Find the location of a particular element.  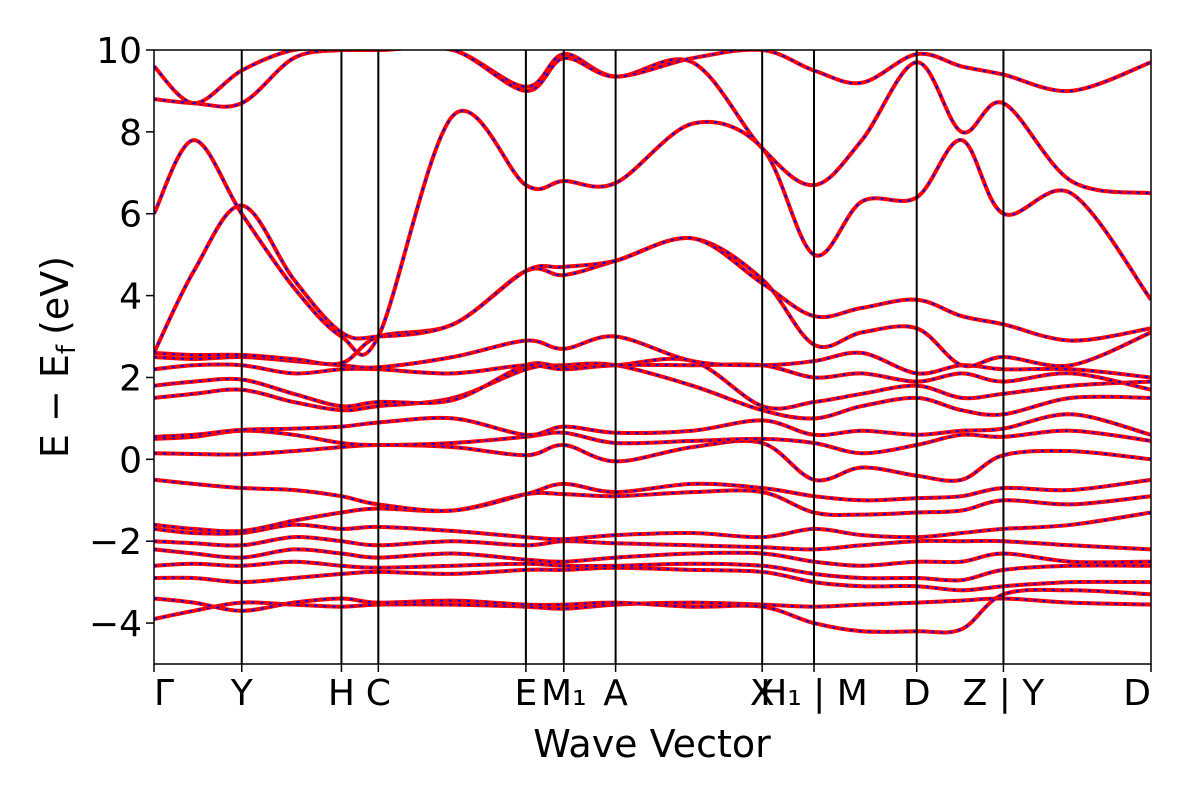

x-tick-label: Z | Y is located at coordinates (1004, 693).